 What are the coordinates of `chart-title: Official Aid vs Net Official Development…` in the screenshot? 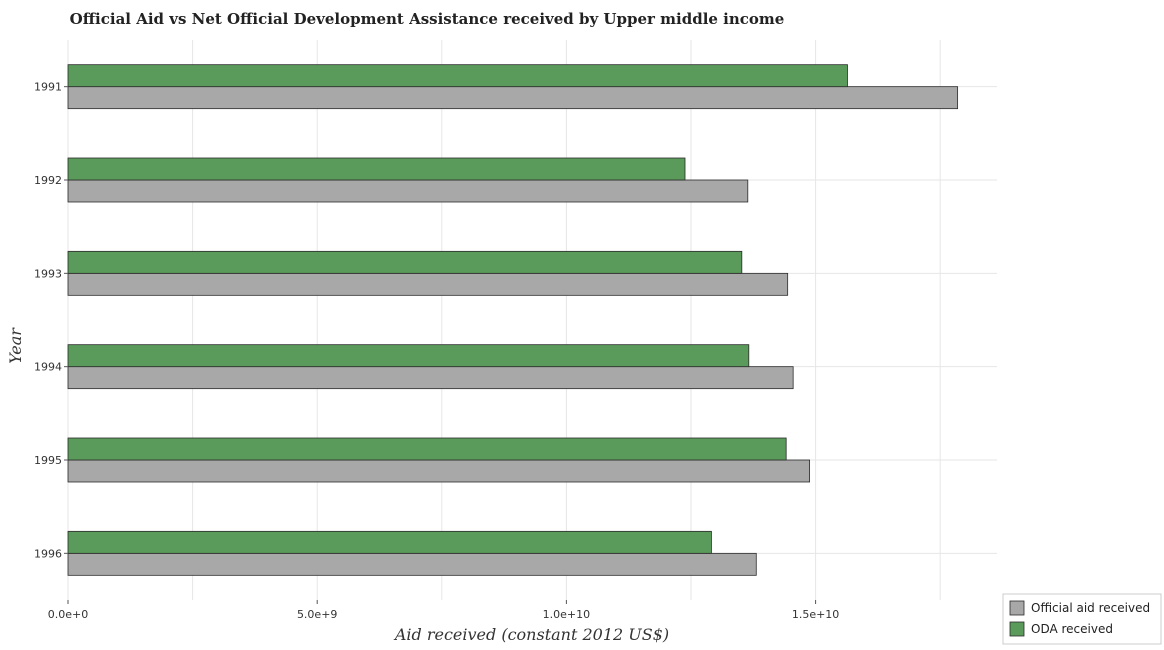 It's located at (427, 19).